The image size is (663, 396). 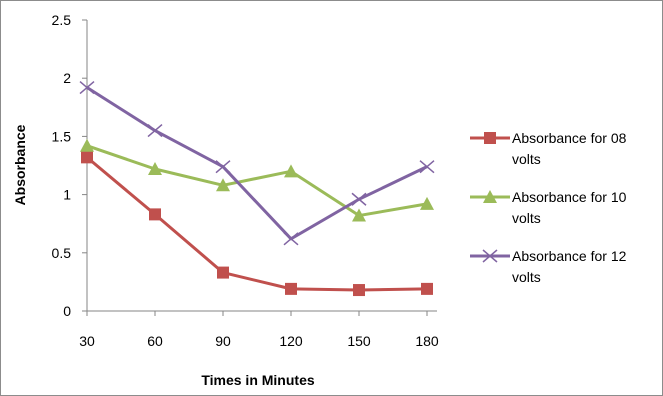 What do you see at coordinates (359, 341) in the screenshot?
I see `x-tick-label: 150` at bounding box center [359, 341].